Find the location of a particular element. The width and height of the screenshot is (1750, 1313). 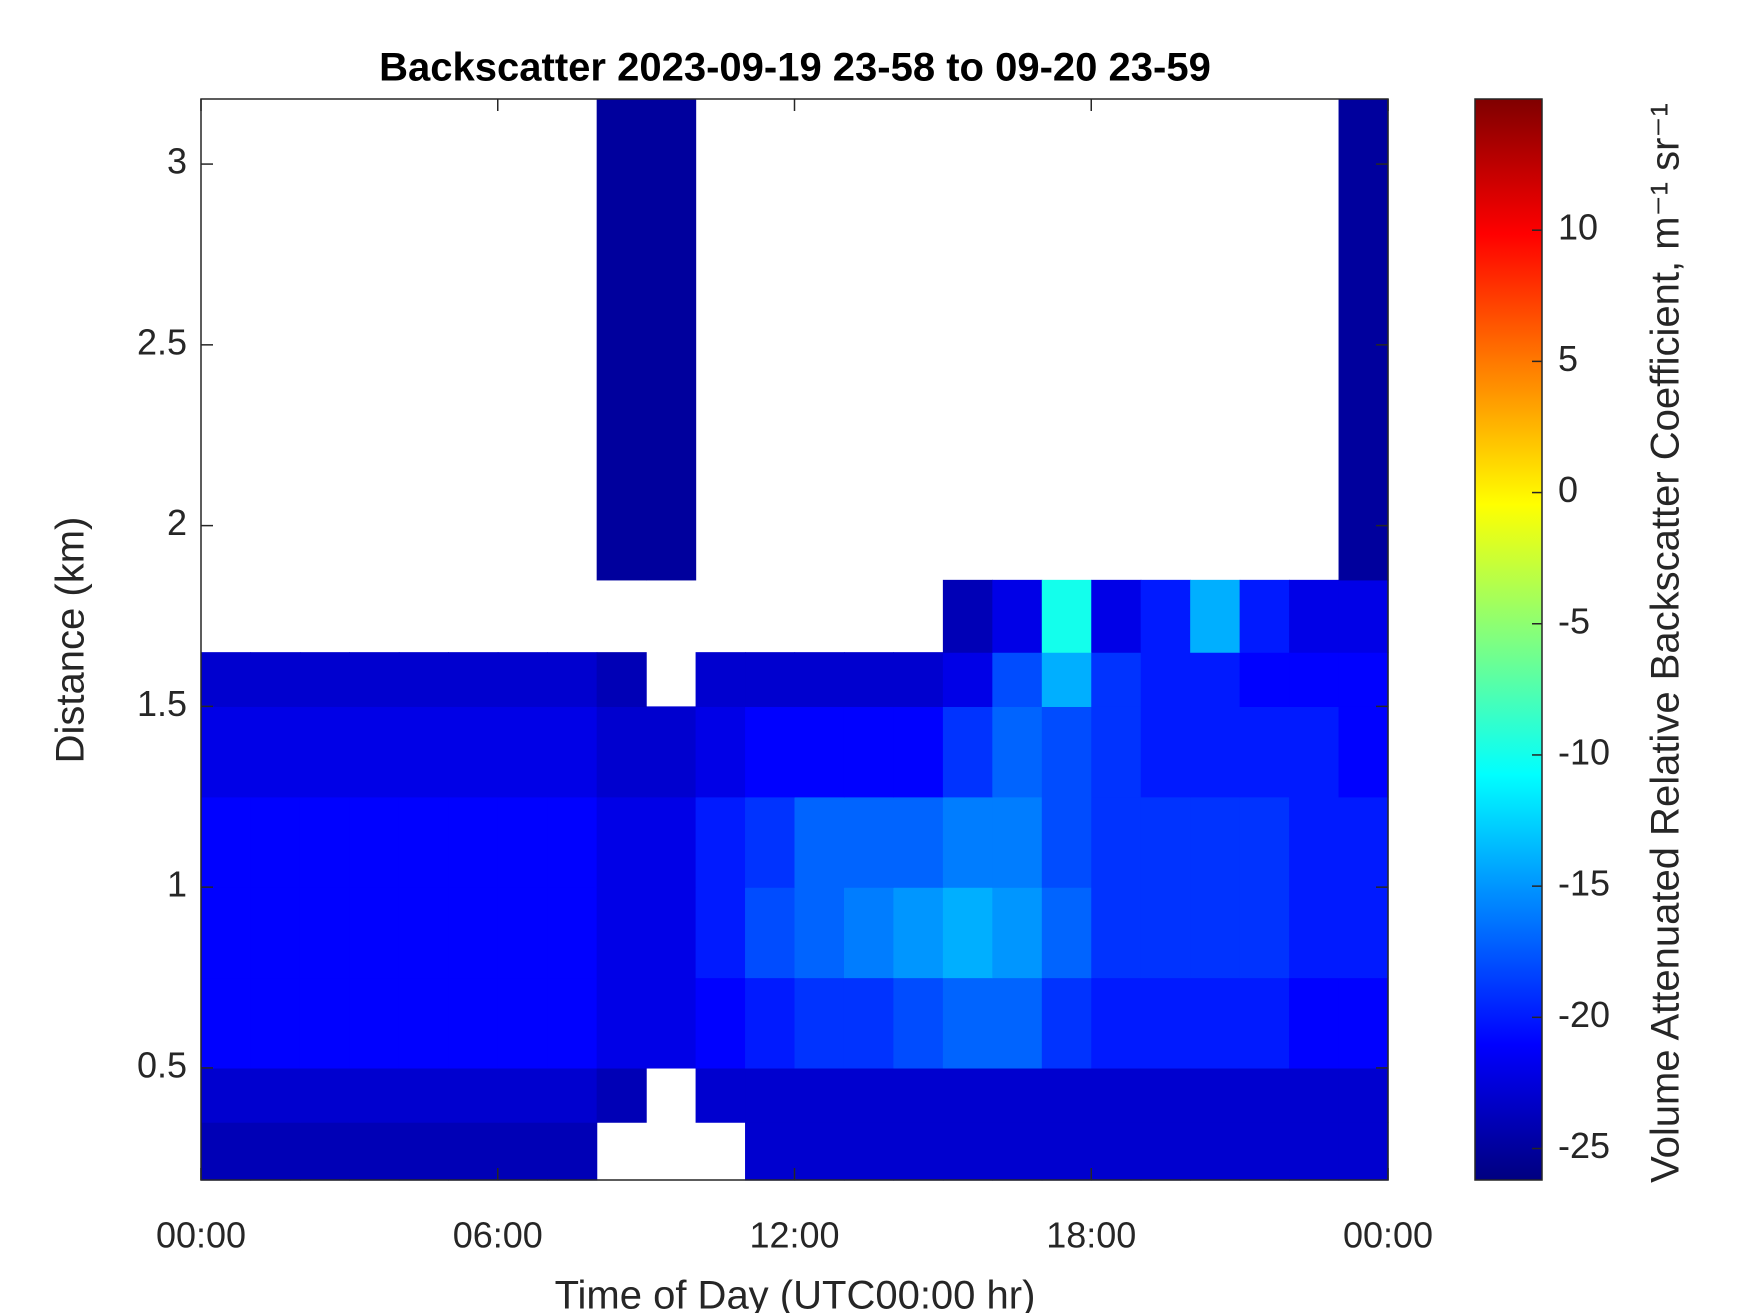

colorbar-tick-label: 0 is located at coordinates (1568, 489).